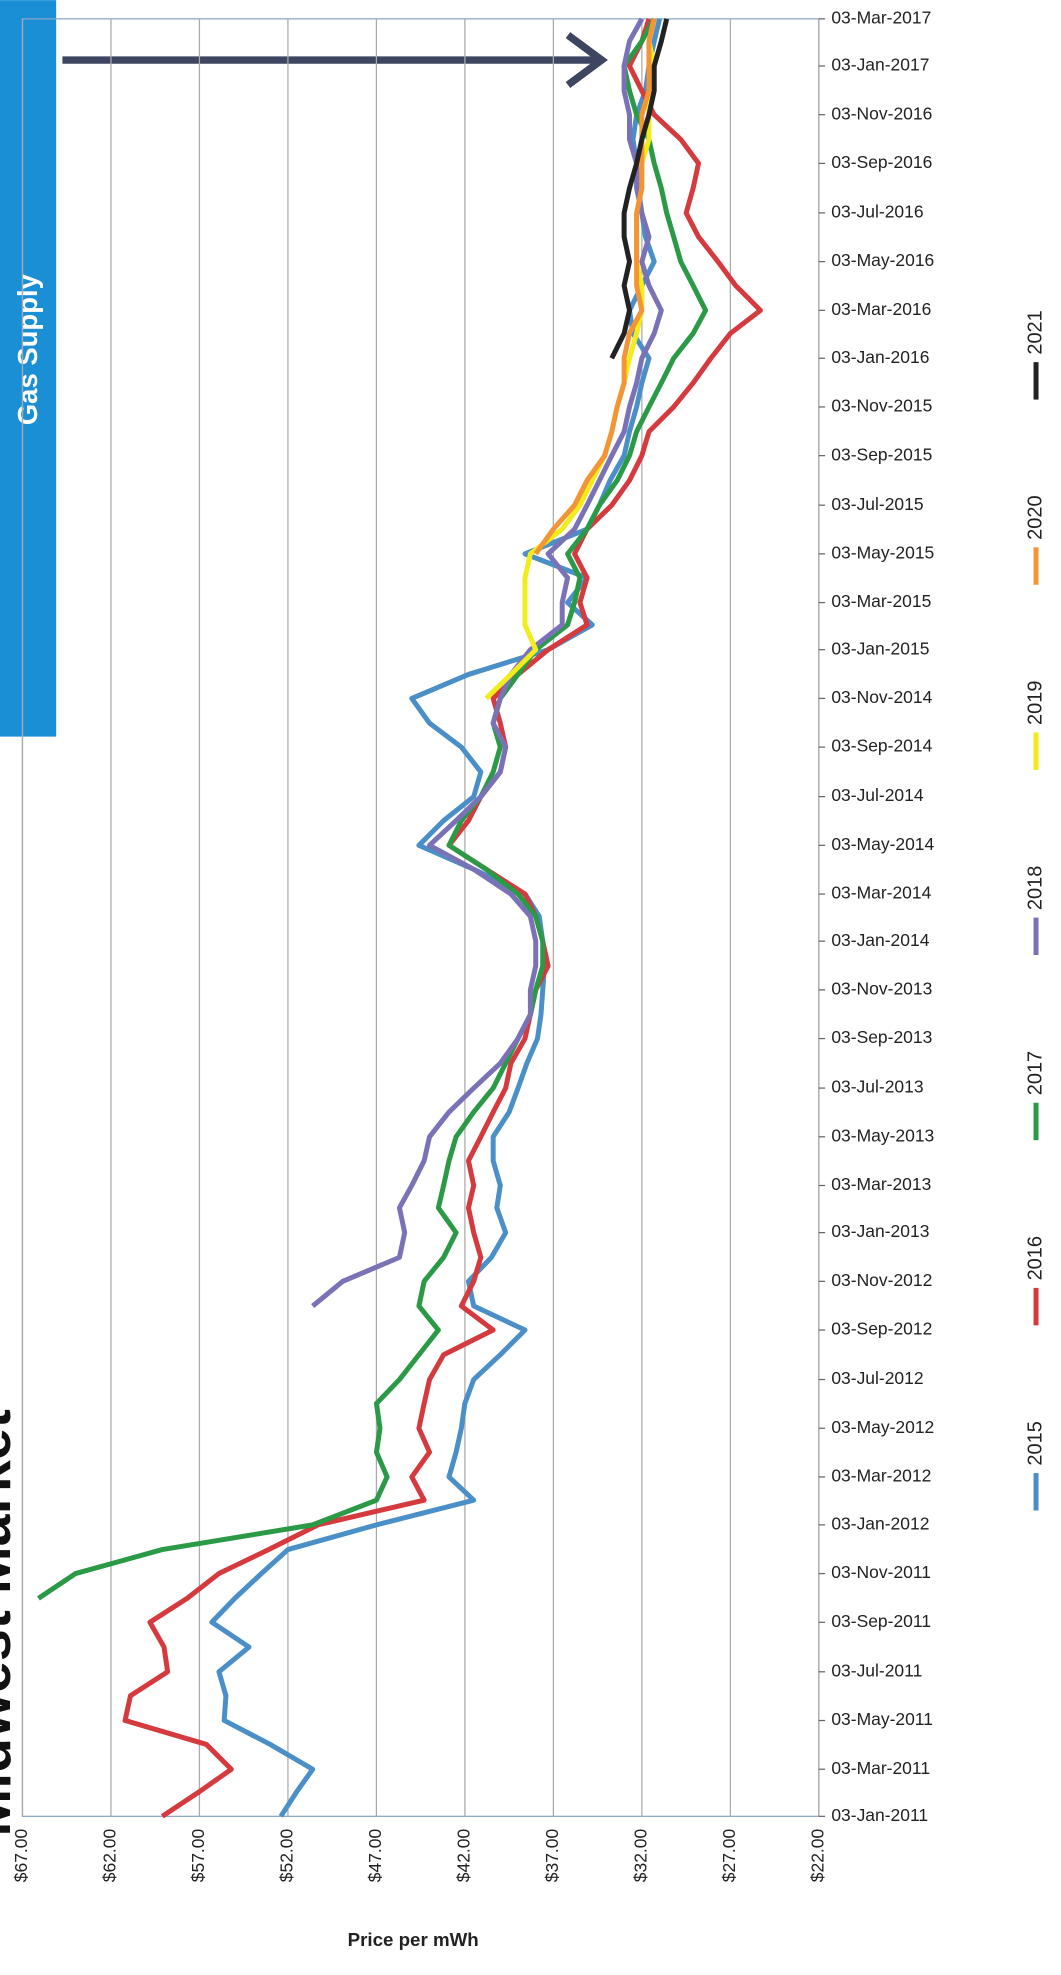  What do you see at coordinates (413, 1939) in the screenshot?
I see `y-axis-label: Price per mWh` at bounding box center [413, 1939].